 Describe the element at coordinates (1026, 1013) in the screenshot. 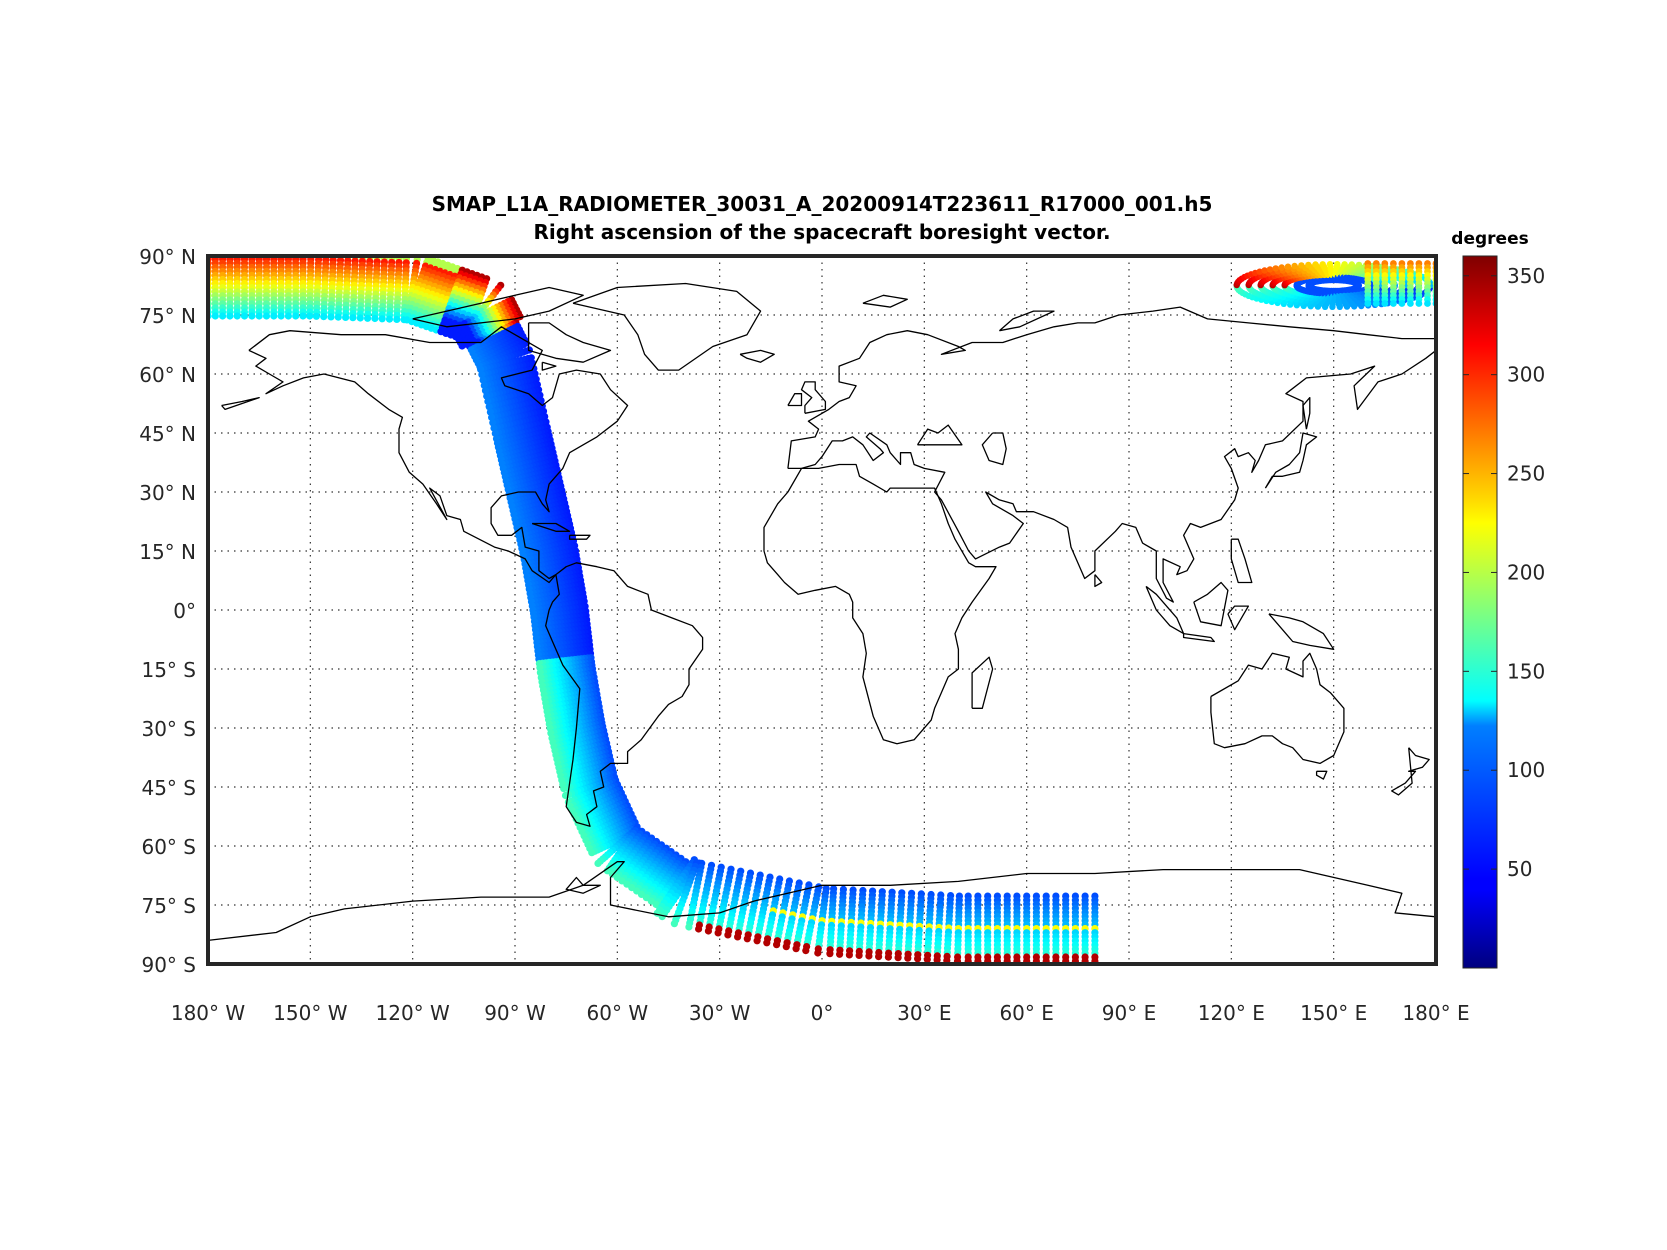

I see `longitude-label: 60° E` at that location.